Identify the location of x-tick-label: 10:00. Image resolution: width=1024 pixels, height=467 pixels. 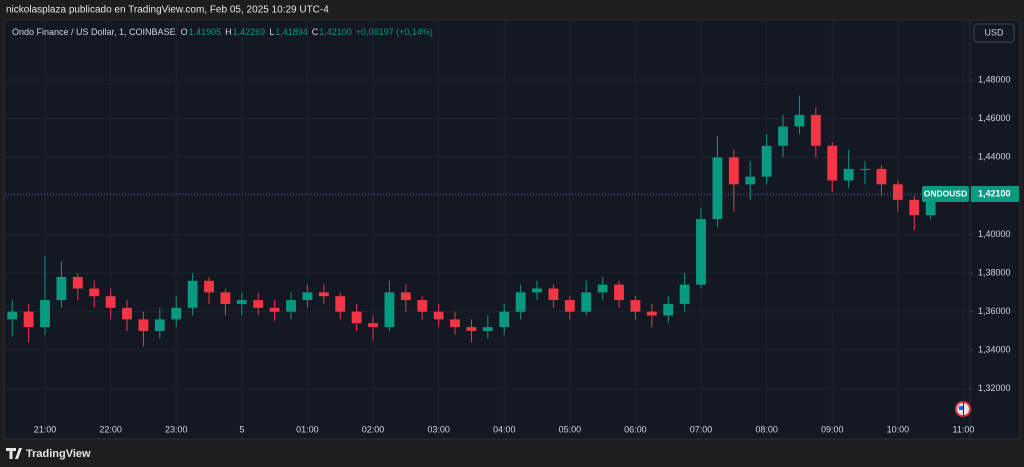
(898, 429).